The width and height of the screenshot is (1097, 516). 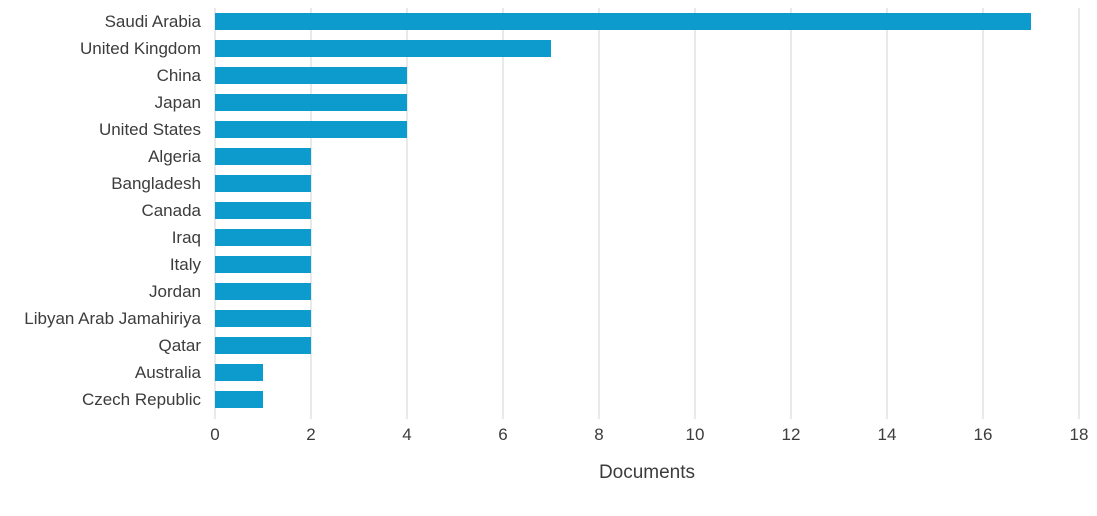 What do you see at coordinates (171, 210) in the screenshot?
I see `category-label: Canada` at bounding box center [171, 210].